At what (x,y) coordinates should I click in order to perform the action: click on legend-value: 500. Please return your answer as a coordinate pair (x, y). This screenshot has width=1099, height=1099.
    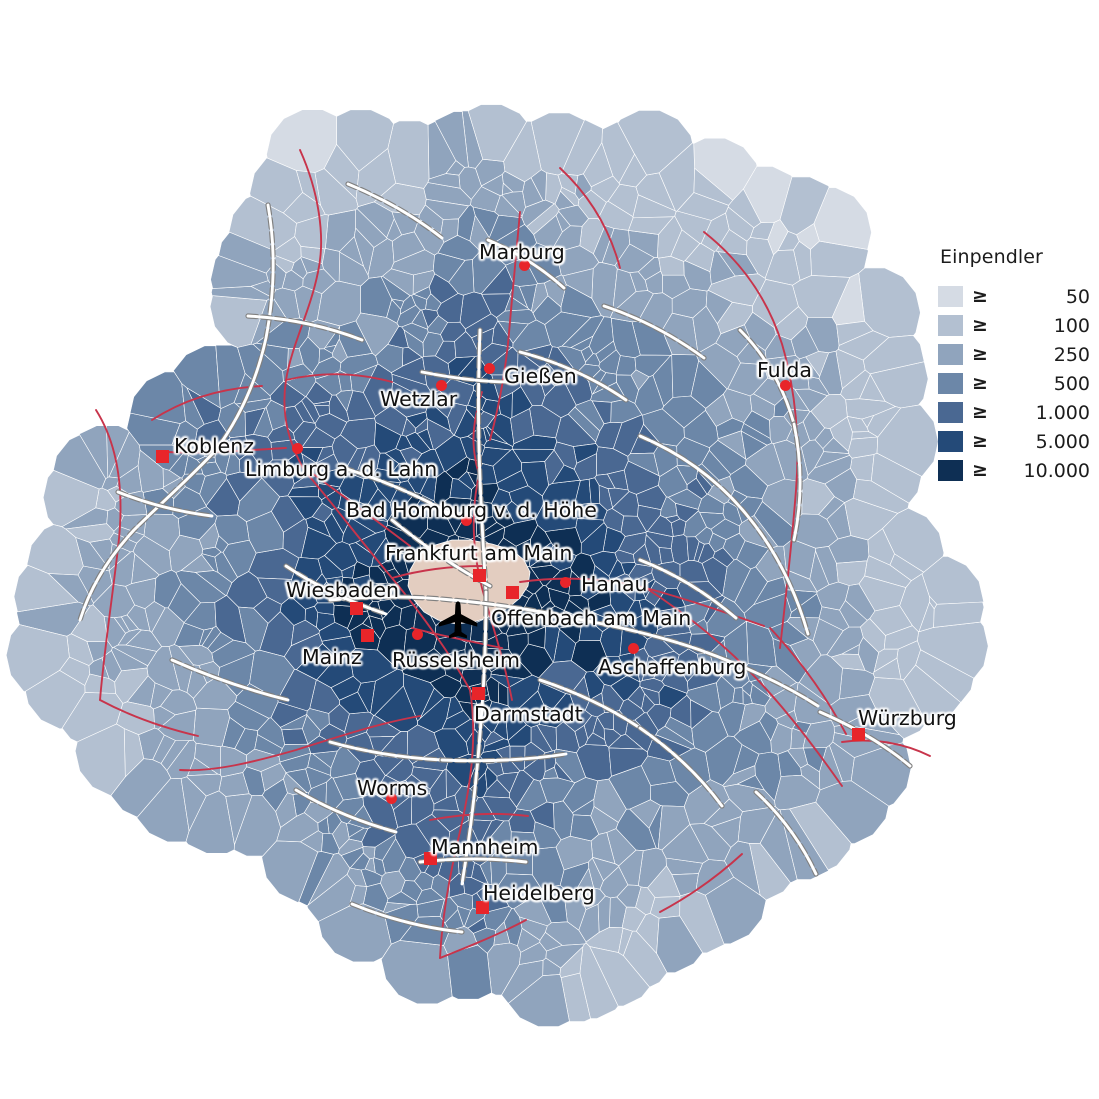
    Looking at the image, I should click on (1071, 383).